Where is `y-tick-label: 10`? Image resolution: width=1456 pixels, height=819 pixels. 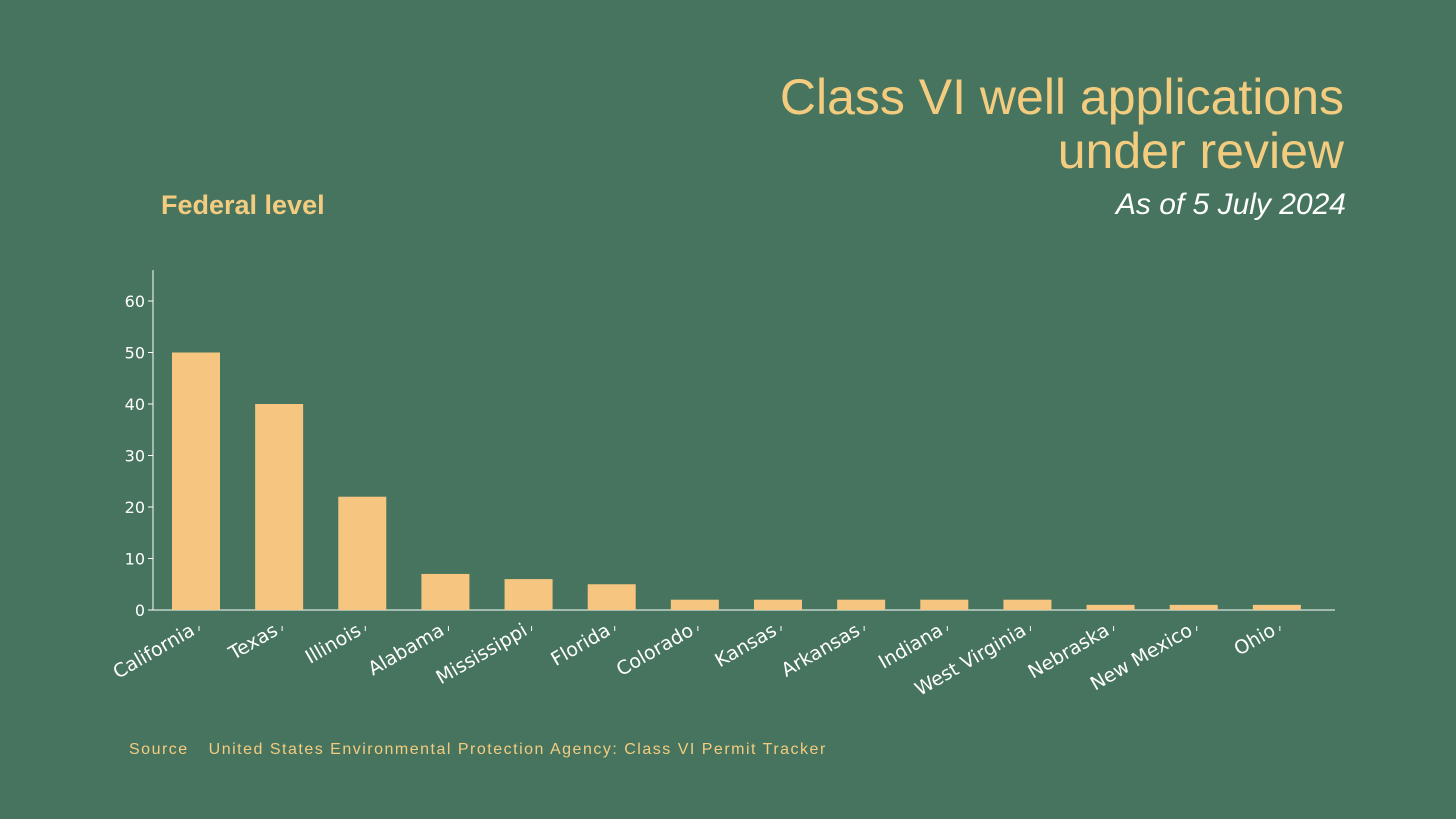
y-tick-label: 10 is located at coordinates (135, 559).